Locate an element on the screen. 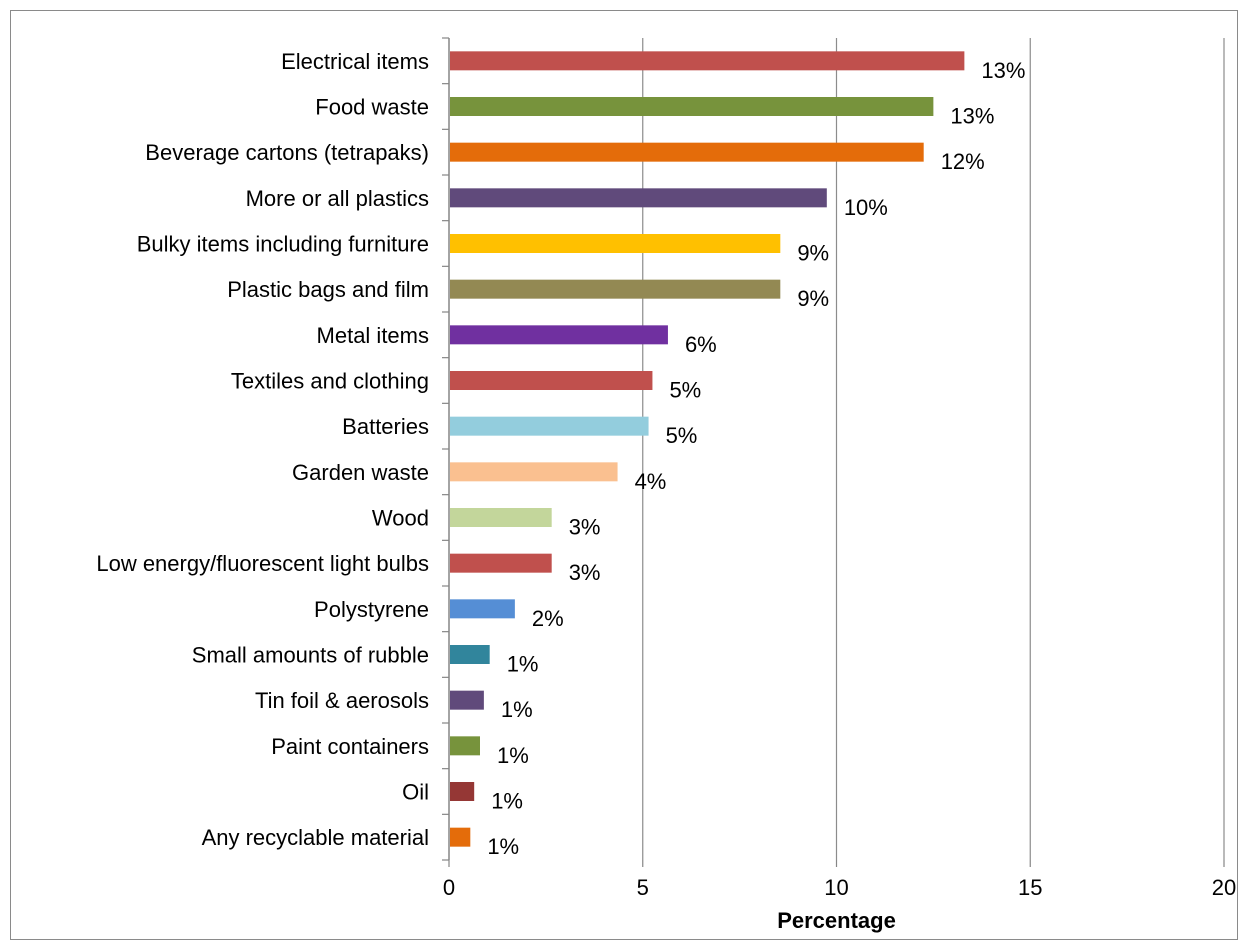  category-label: Textiles and clothing is located at coordinates (330, 381).